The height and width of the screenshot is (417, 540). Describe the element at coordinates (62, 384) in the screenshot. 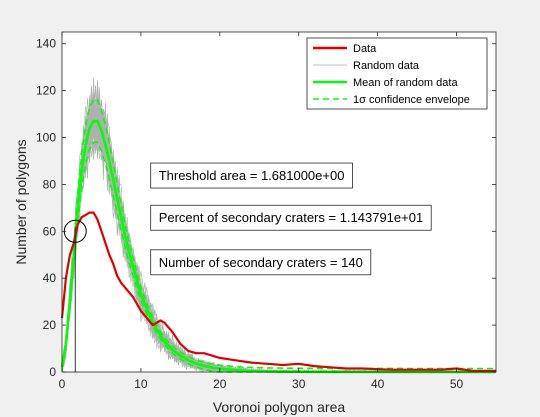

I see `x-tick-label: 0` at that location.